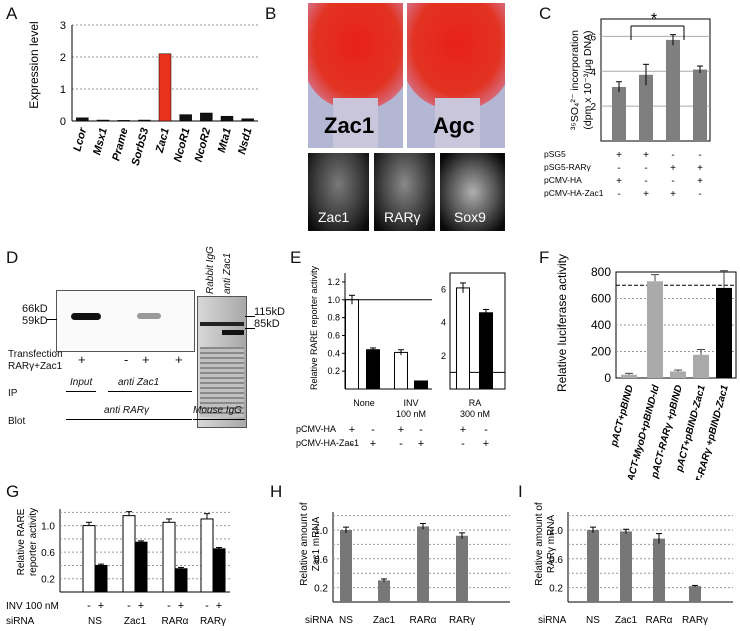 The image size is (740, 631). What do you see at coordinates (321, 589) in the screenshot?
I see `h-tick-label: 0.2` at bounding box center [321, 589].